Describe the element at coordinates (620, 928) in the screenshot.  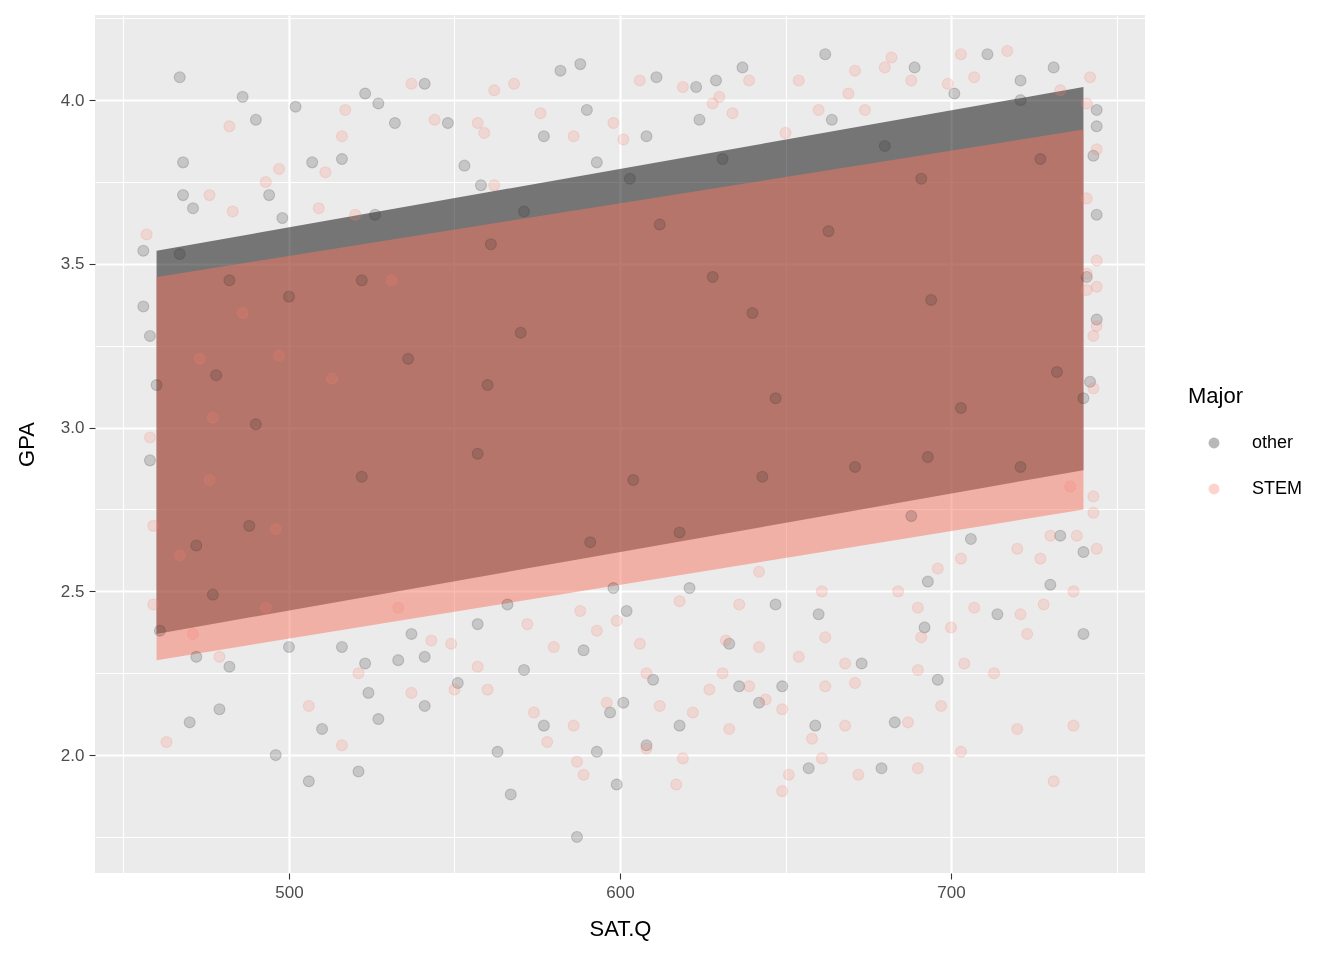
I see `x-axis-title: SAT.Q` at that location.